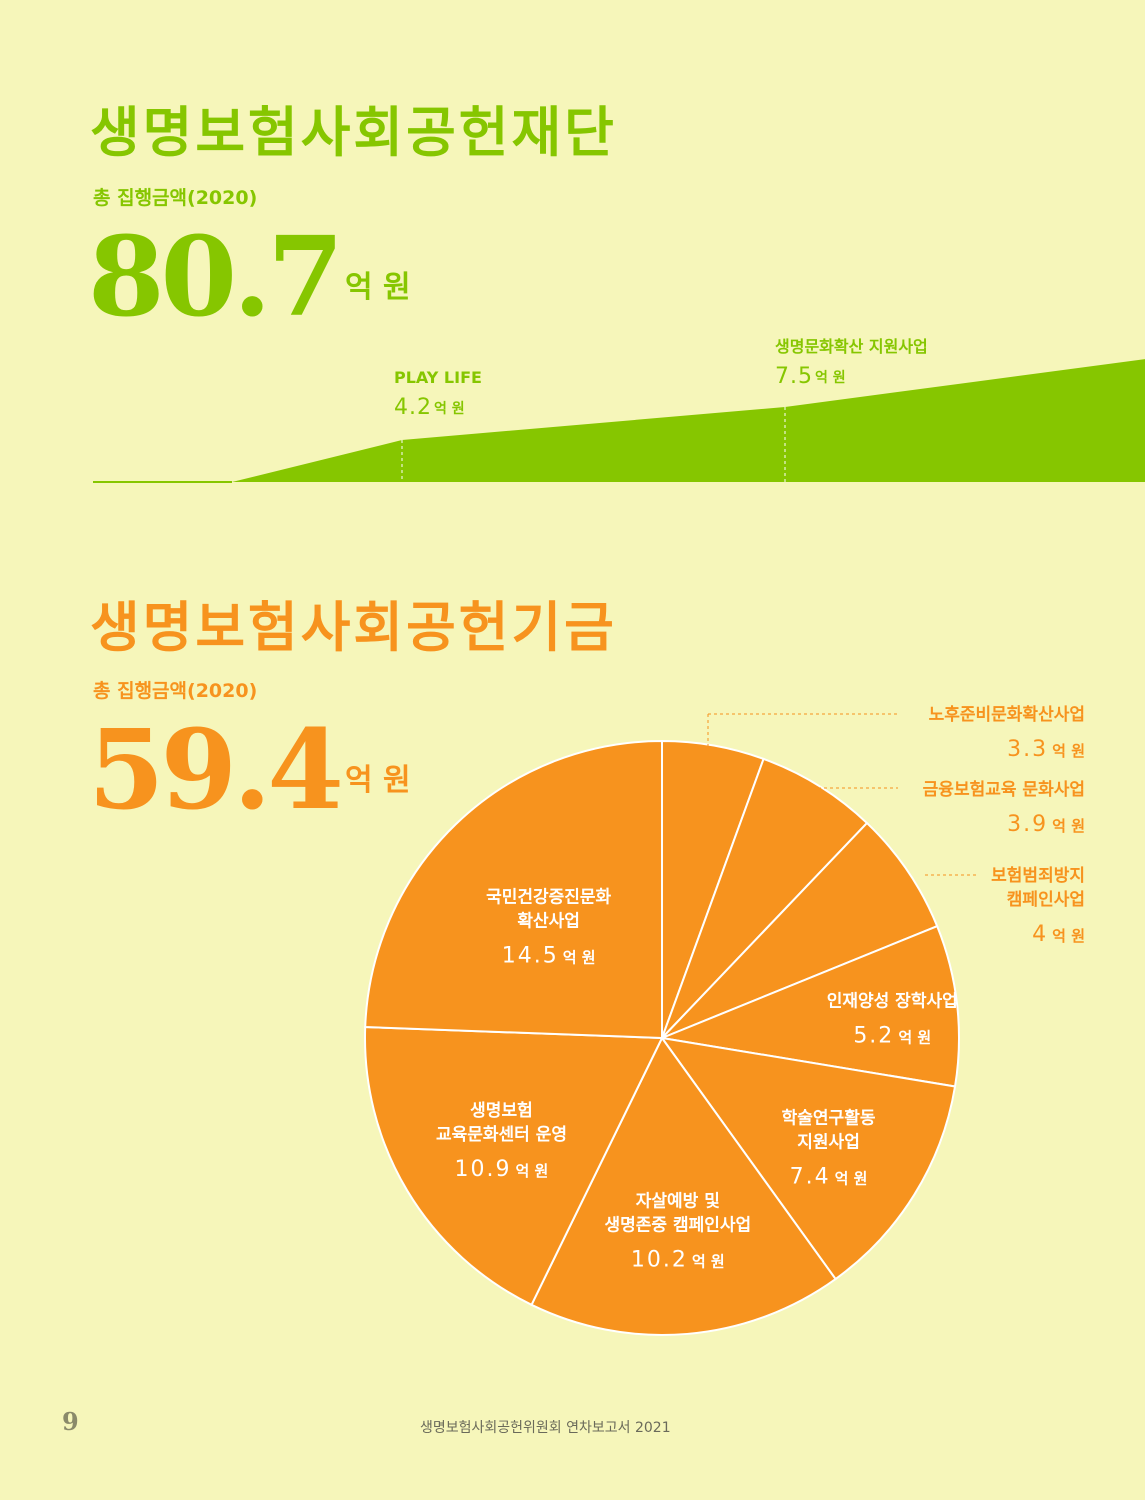 This screenshot has height=1500, width=1145. Describe the element at coordinates (677, 1225) in the screenshot. I see `pie-label: 생명존중 캠페인사업` at that location.